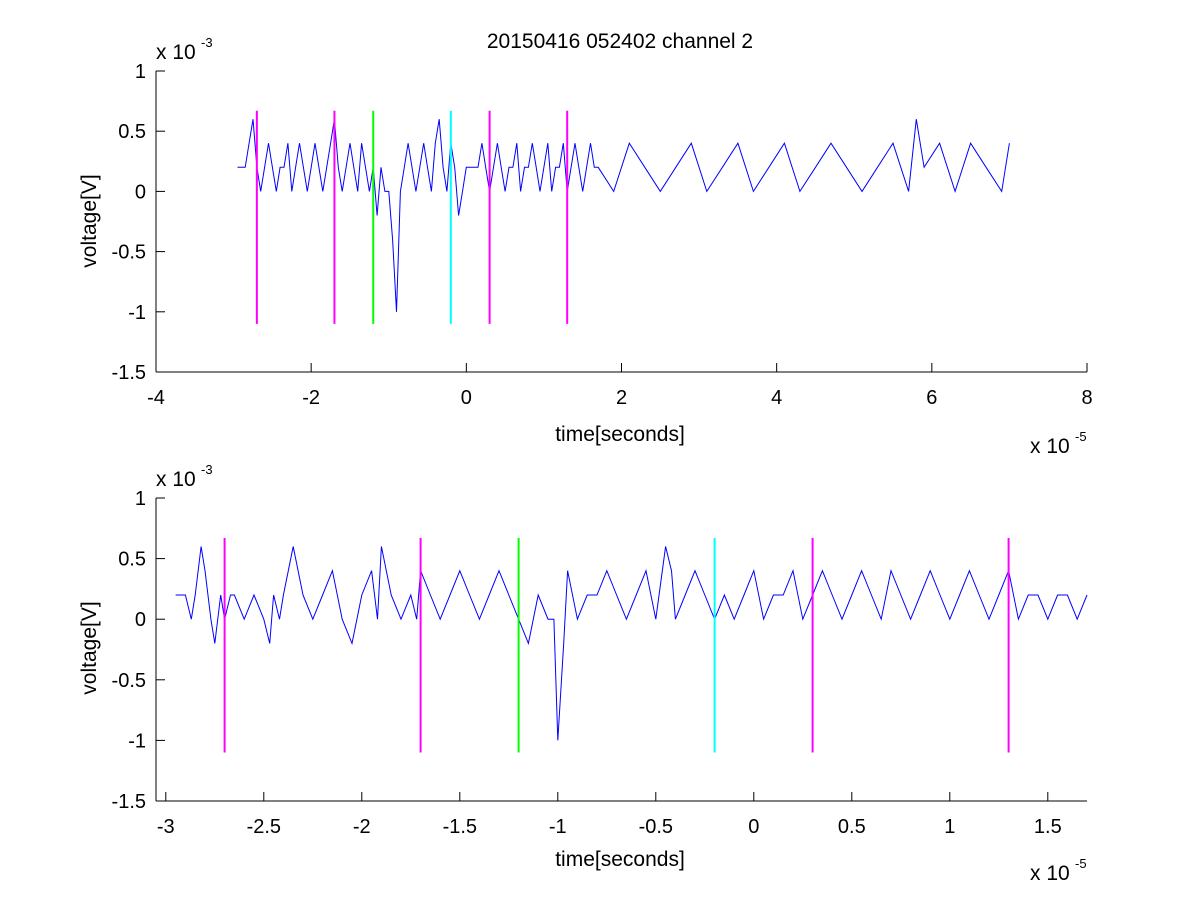 Image resolution: width=1200 pixels, height=901 pixels. Describe the element at coordinates (1081, 863) in the screenshot. I see `bottom-x-multiplier-exponent: -5` at that location.